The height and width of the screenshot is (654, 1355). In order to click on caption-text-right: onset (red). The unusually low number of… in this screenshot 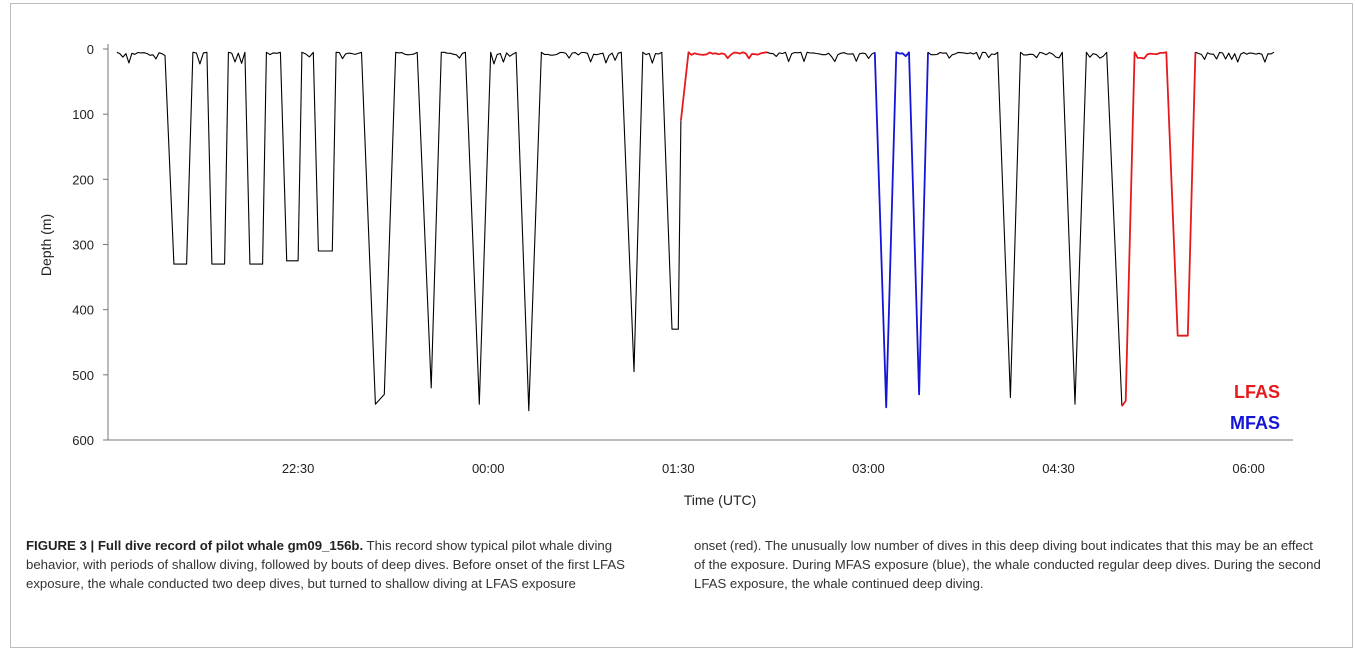, I will do `click(1007, 564)`.